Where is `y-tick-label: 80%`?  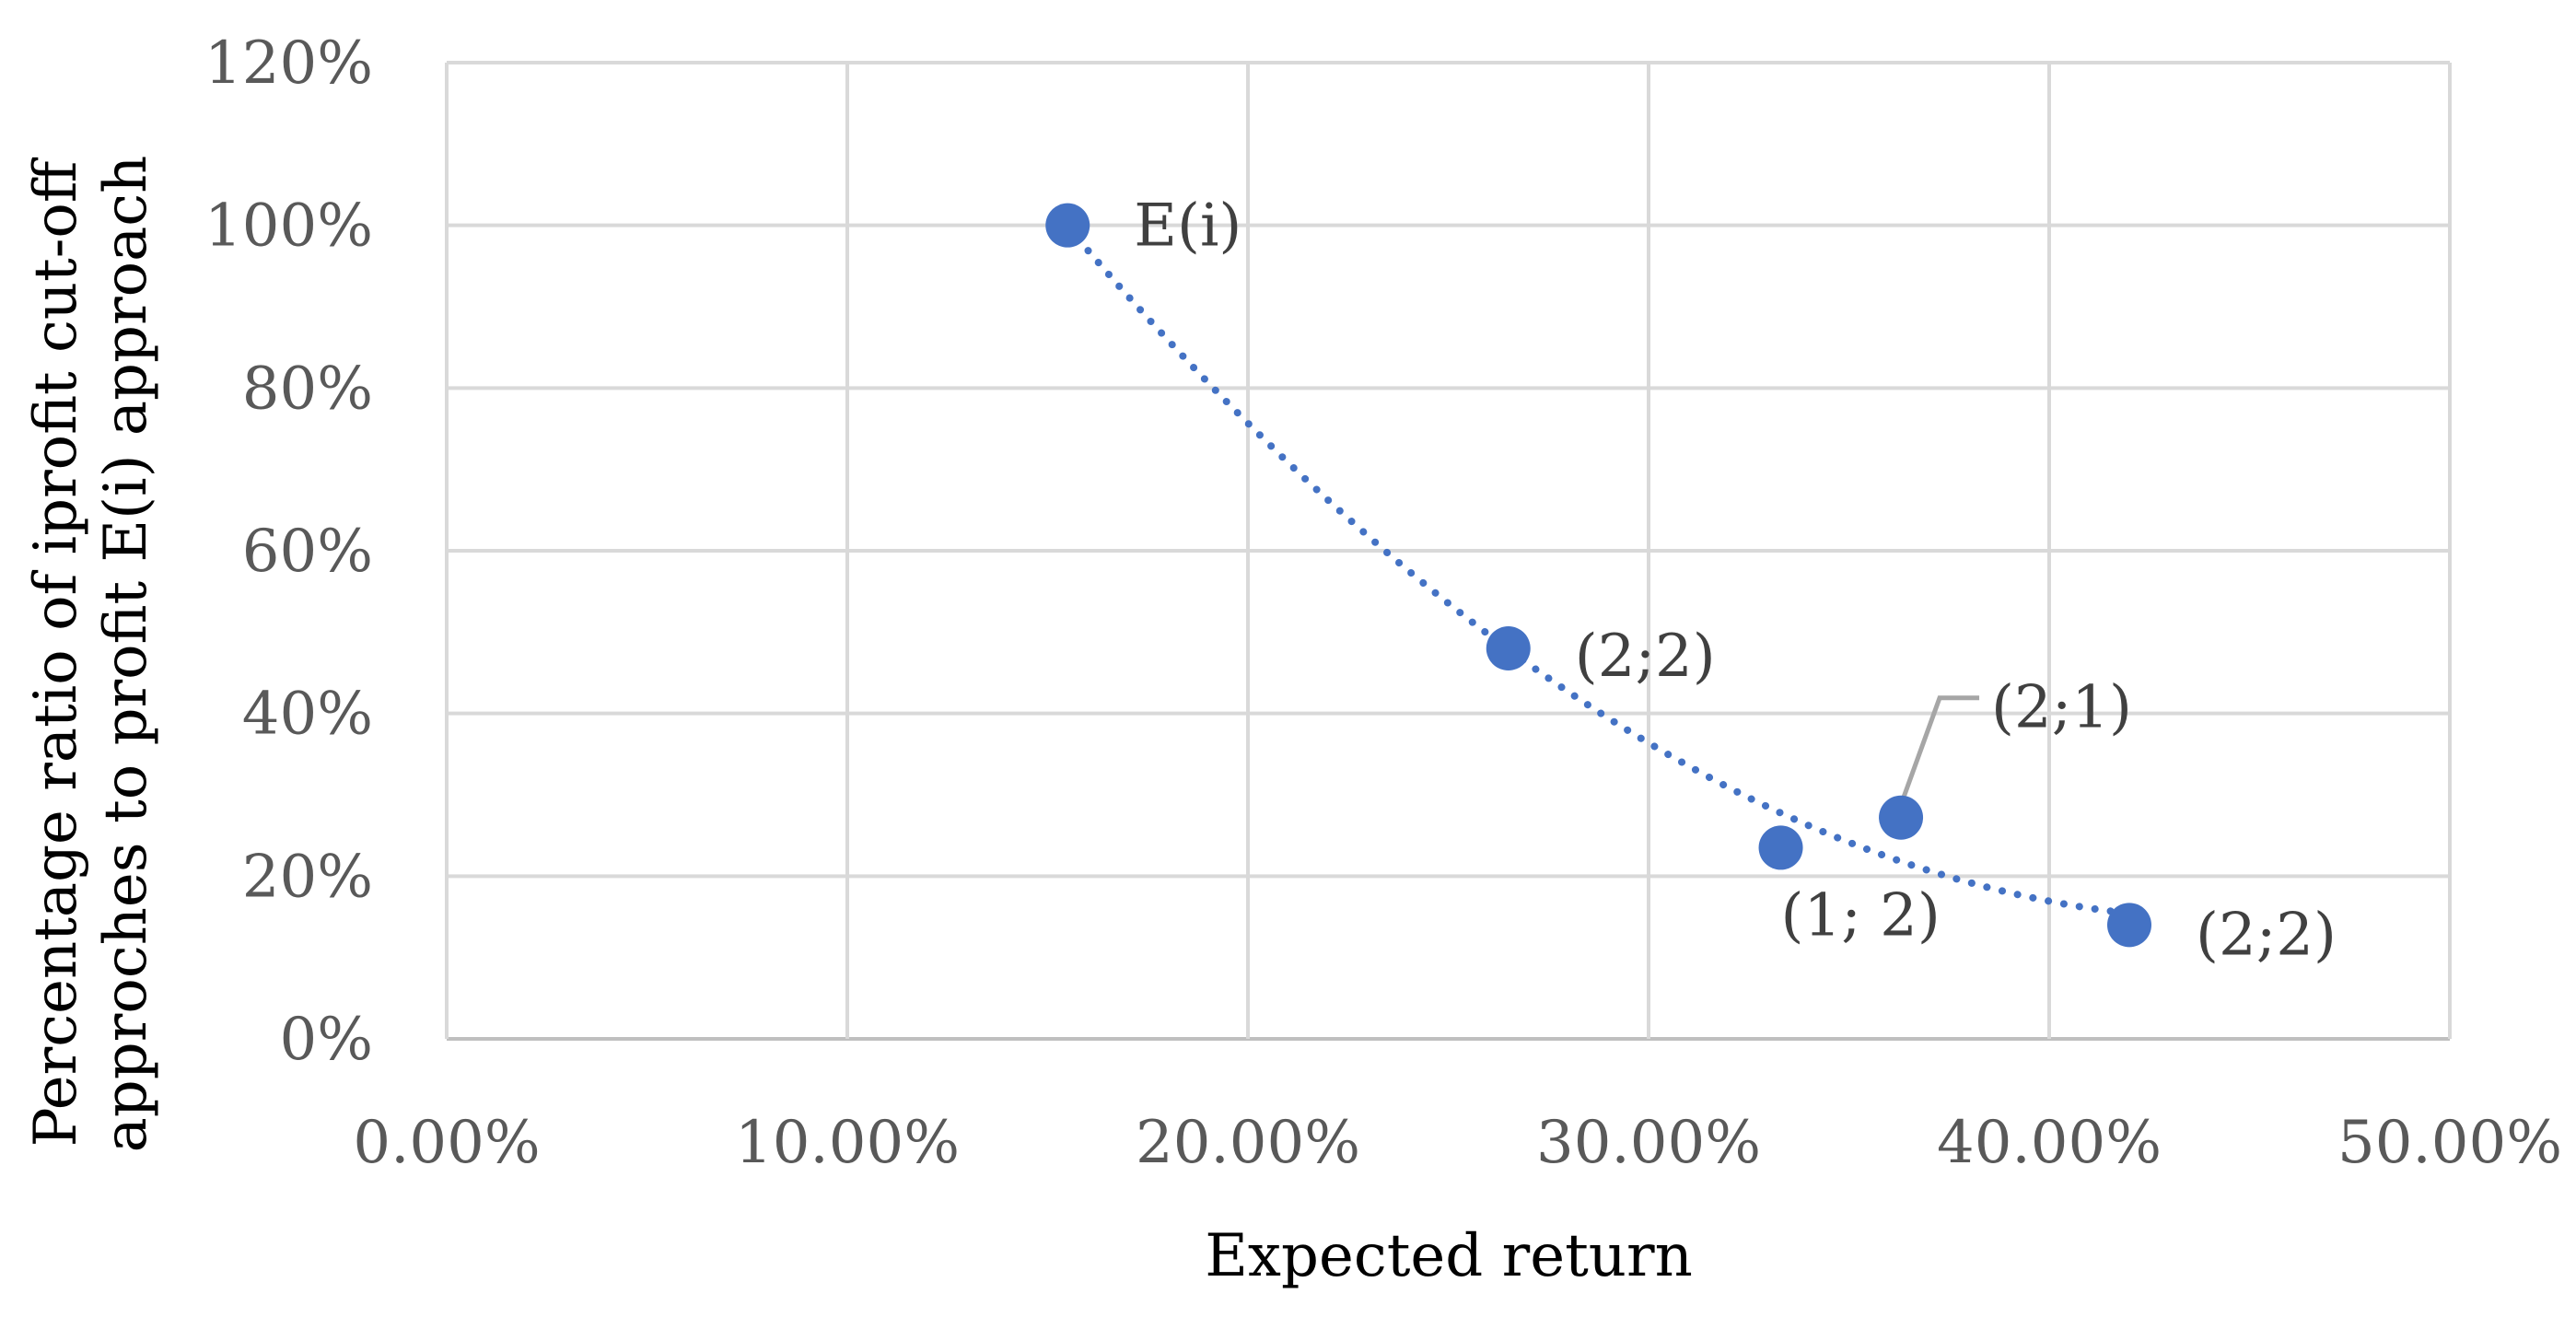 y-tick-label: 80% is located at coordinates (307, 389).